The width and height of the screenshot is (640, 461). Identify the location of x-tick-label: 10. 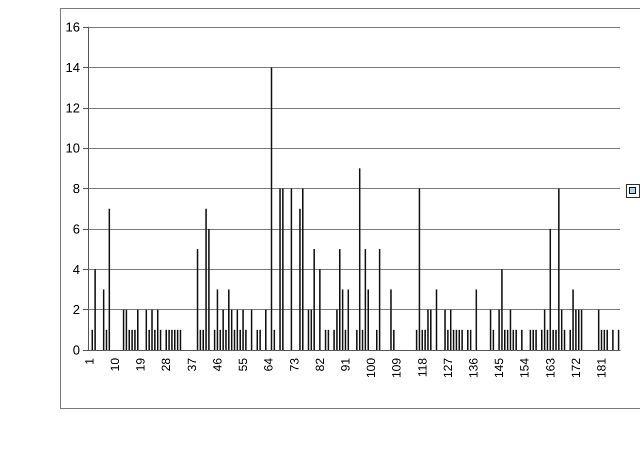
(115, 365).